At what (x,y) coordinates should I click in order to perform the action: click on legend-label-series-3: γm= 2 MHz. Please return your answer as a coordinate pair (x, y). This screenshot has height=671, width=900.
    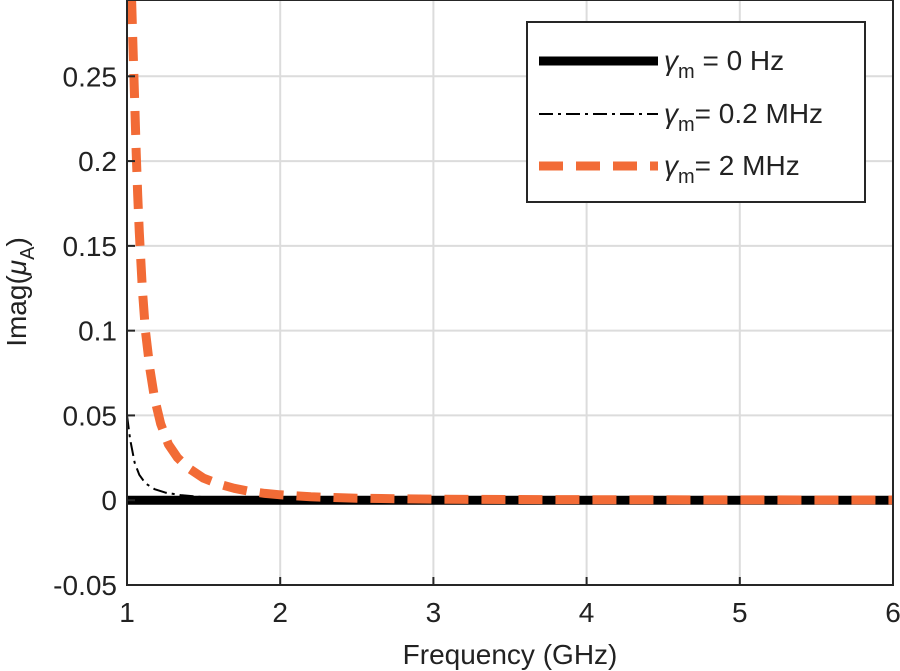
    Looking at the image, I should click on (732, 169).